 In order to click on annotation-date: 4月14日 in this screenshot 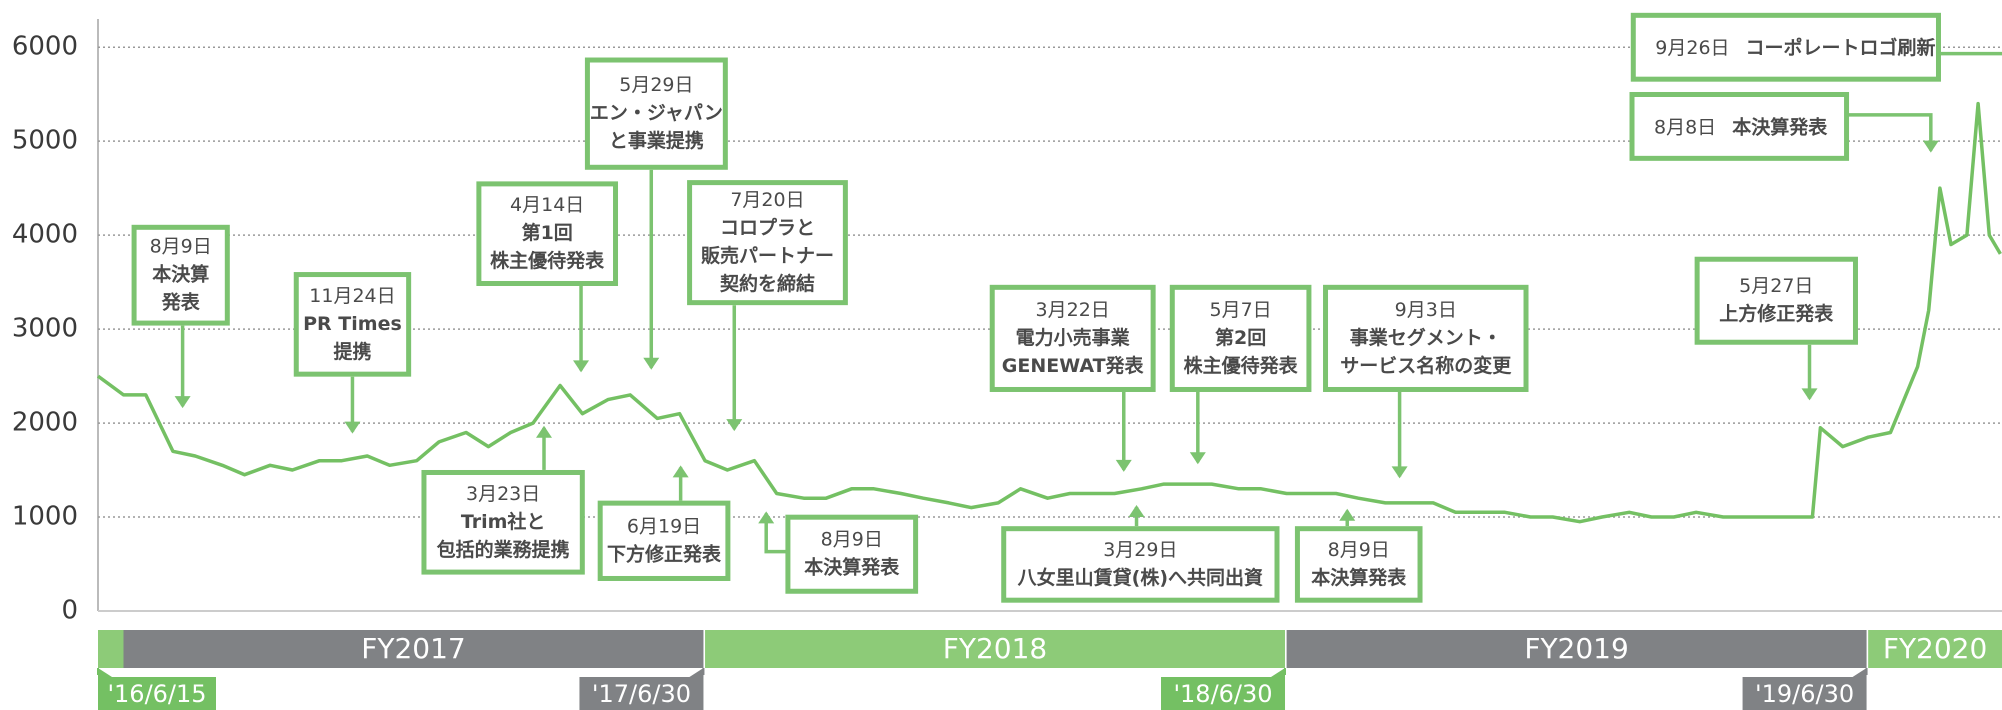, I will do `click(547, 205)`.